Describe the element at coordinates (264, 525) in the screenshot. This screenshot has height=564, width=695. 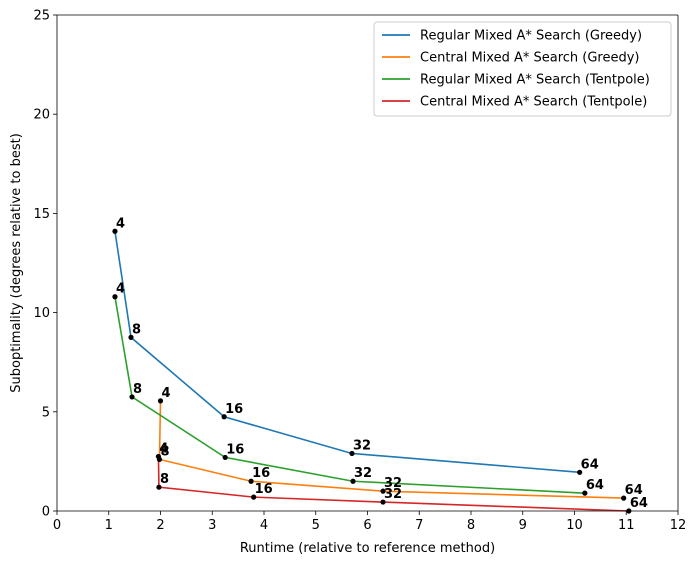
I see `x-tick-label-4: 4` at that location.